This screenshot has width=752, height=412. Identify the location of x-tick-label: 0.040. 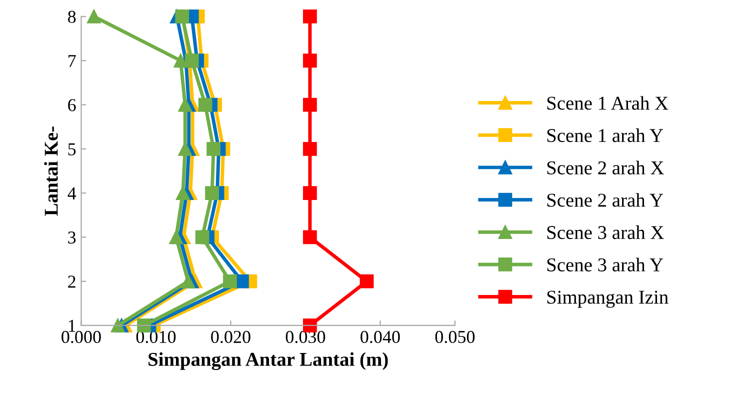
(380, 337).